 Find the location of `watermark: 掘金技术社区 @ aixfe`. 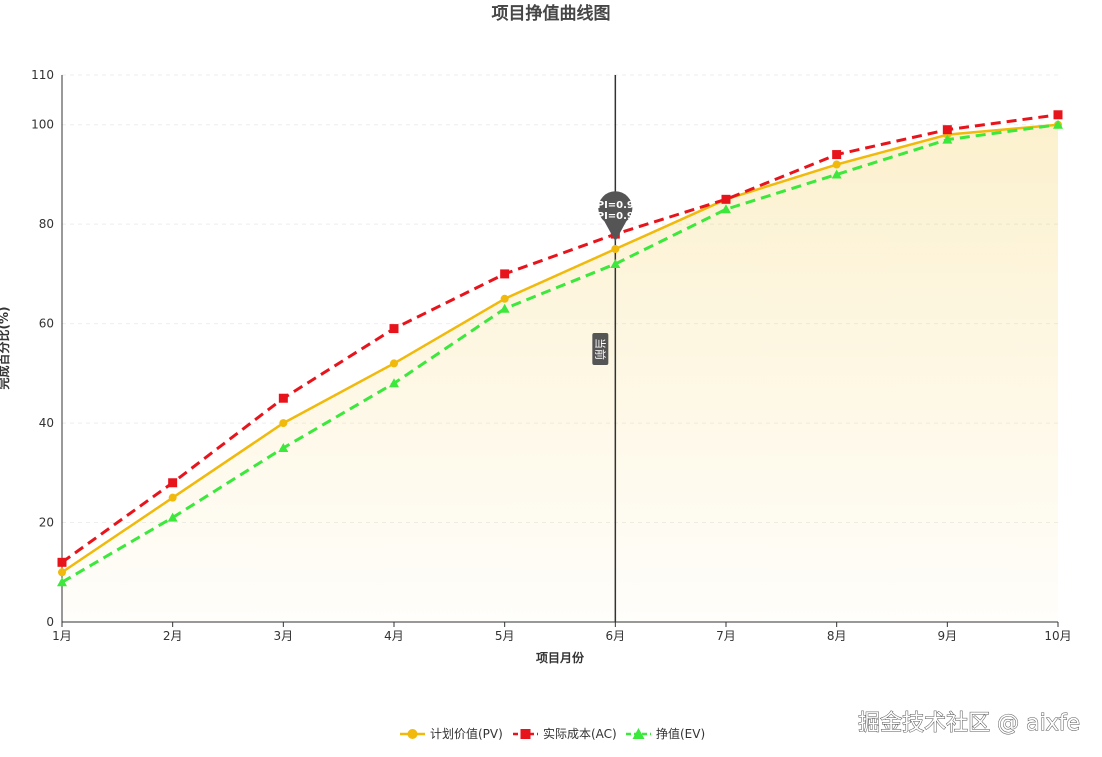

watermark: 掘金技术社区 @ aixfe is located at coordinates (969, 723).